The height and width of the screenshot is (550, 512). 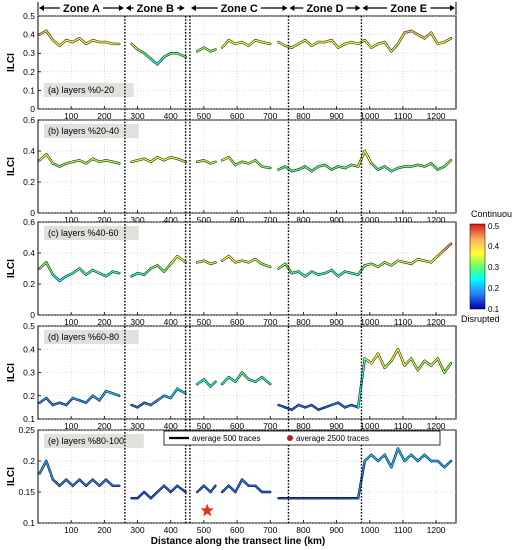 I want to click on series-colored-line, so click(x=245, y=473).